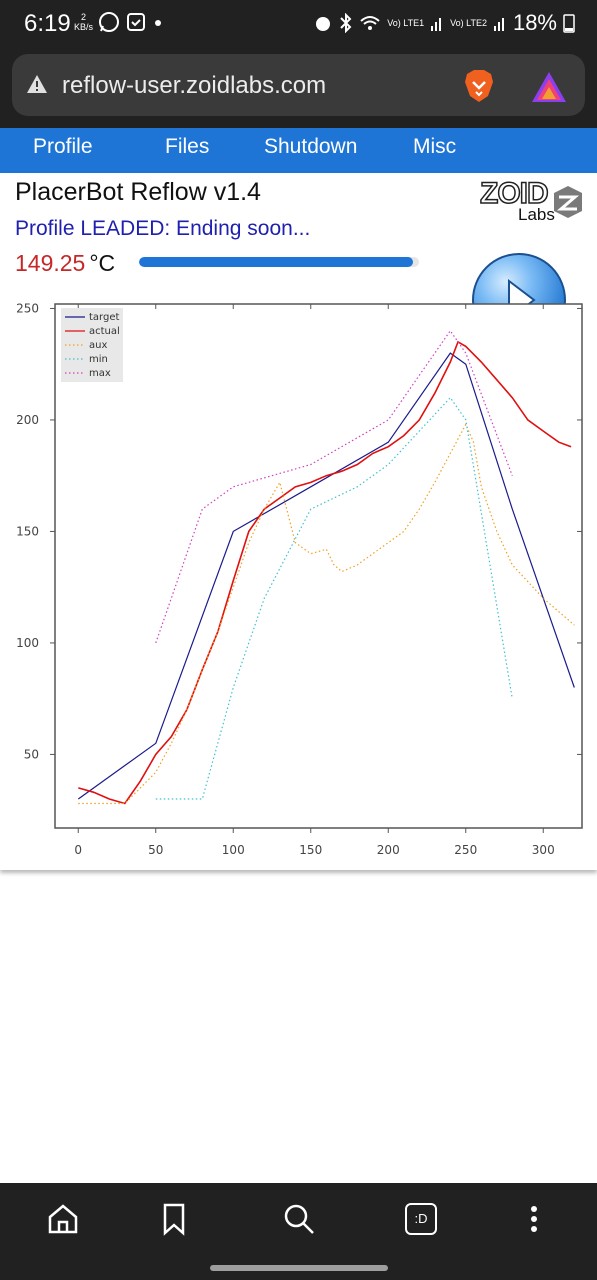 The height and width of the screenshot is (1280, 597). Describe the element at coordinates (109, 22) in the screenshot. I see `whatsapp-icon` at that location.